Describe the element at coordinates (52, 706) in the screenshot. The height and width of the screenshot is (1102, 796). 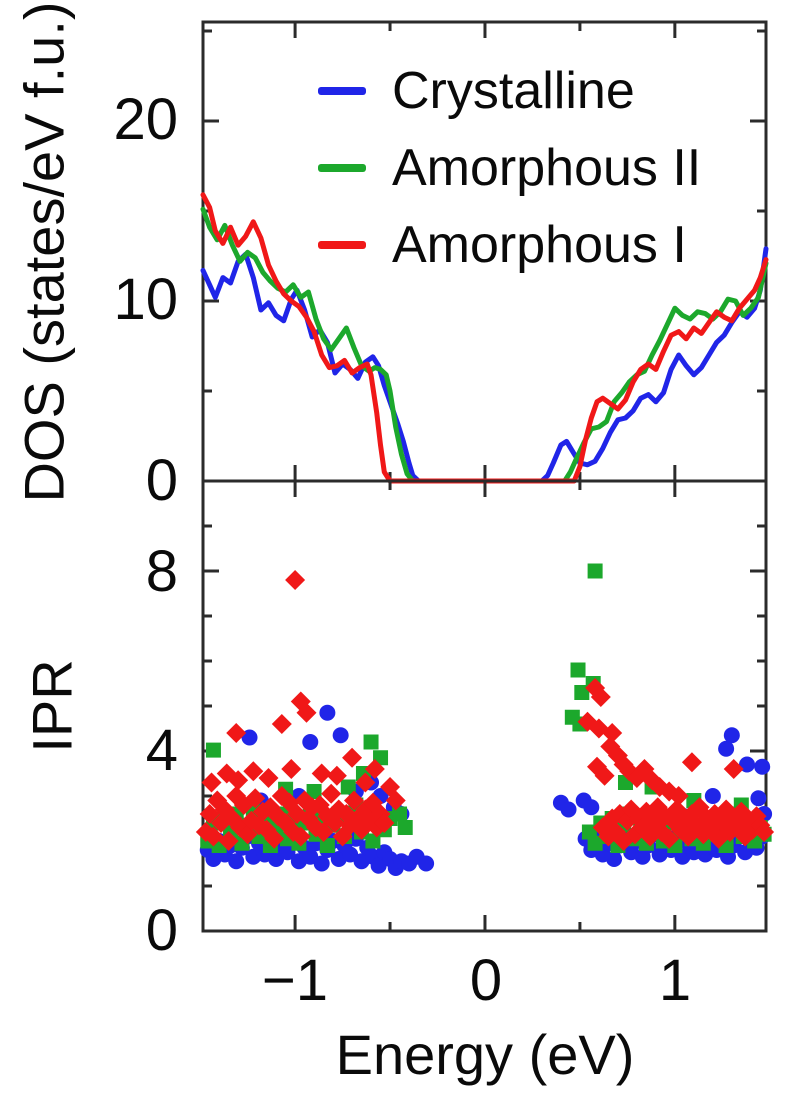
I see `ipr-axis-title: IPR` at that location.